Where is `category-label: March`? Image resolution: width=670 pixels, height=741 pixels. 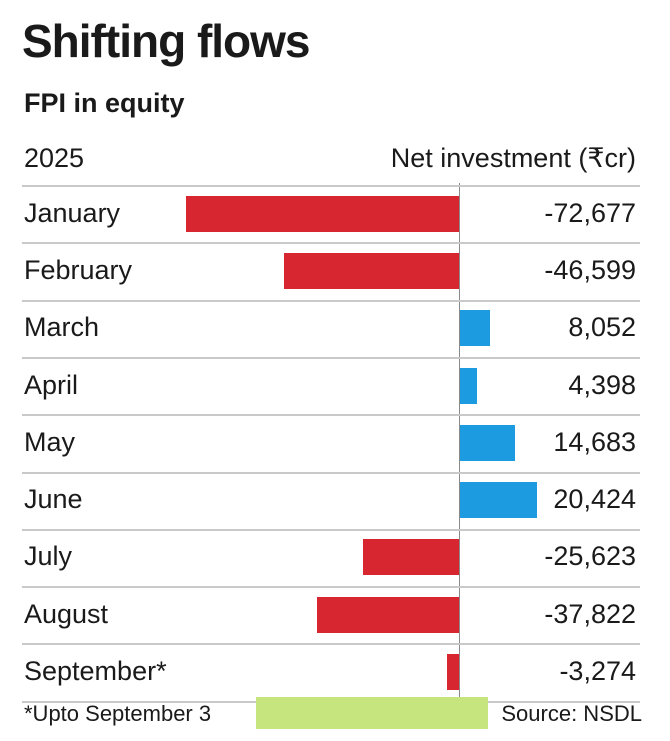
category-label: March is located at coordinates (62, 327).